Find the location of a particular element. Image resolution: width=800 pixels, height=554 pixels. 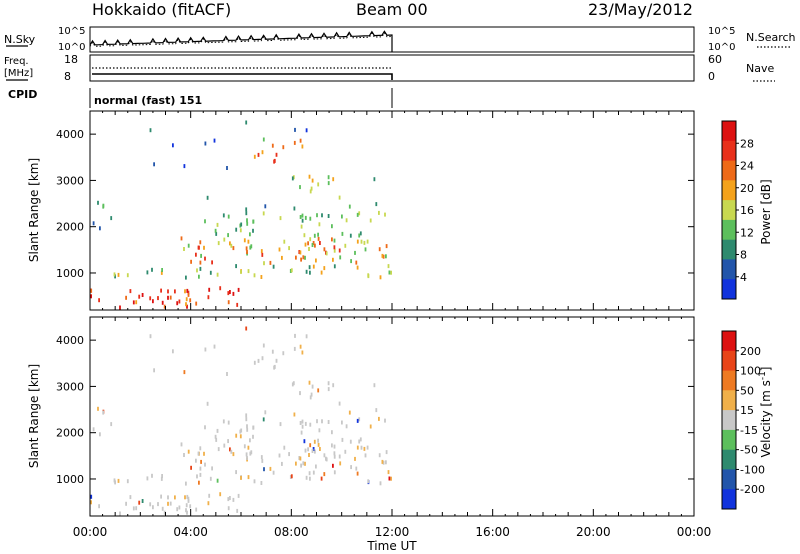

power-colorbar-label: Power [dB] is located at coordinates (766, 211).